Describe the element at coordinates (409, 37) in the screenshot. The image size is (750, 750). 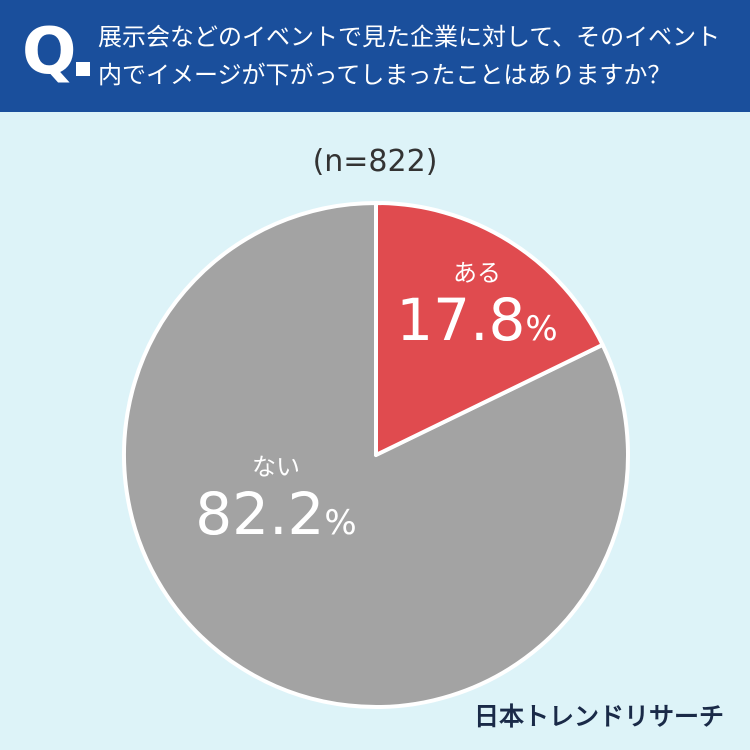
I see `question-text-line-1: 展示会などのイベントで見た企業に対して、そのイベント` at that location.